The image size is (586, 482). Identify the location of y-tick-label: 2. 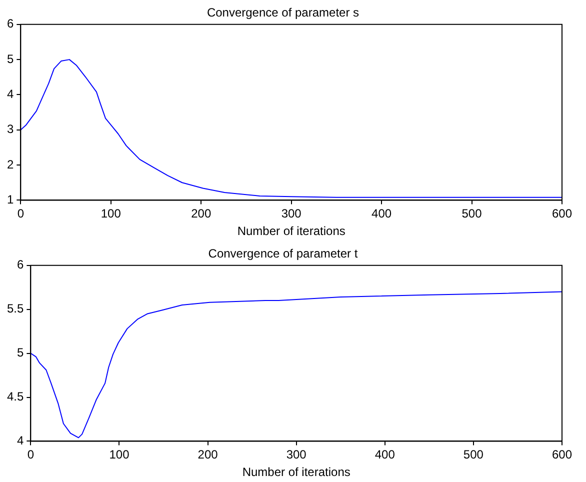
(10, 164).